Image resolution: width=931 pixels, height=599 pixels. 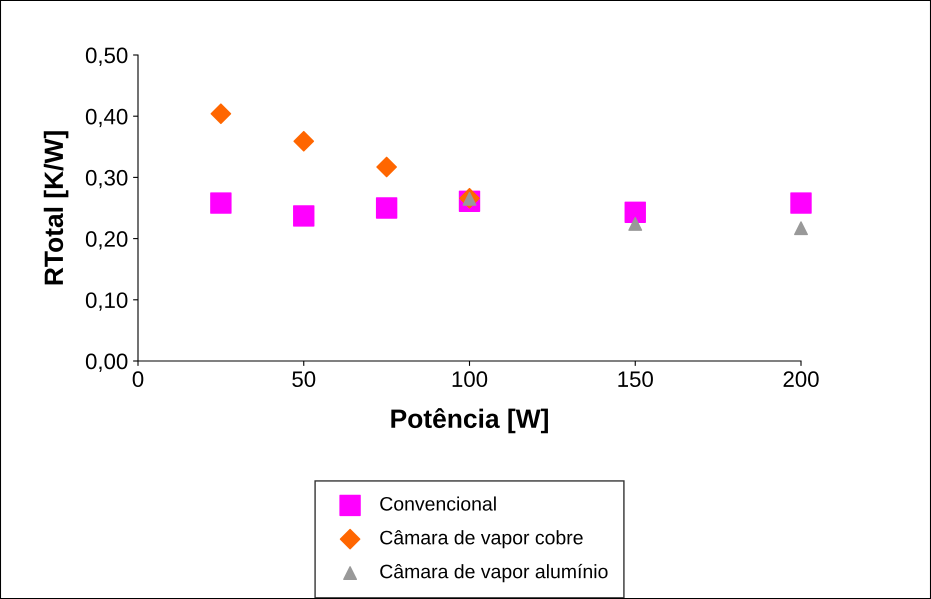 I want to click on x-tick-label: 150, so click(x=635, y=379).